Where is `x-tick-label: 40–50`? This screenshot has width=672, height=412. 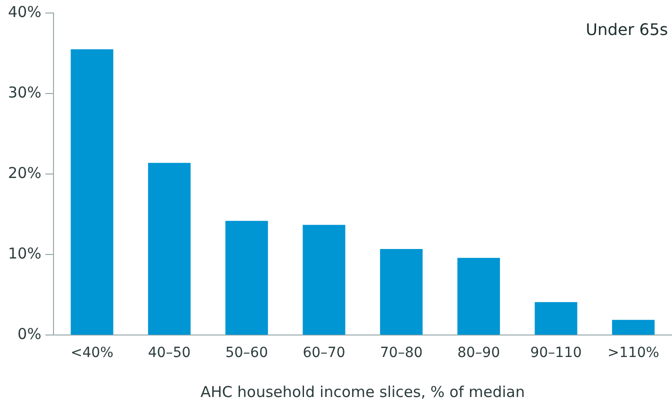
x-tick-label: 40–50 is located at coordinates (169, 353).